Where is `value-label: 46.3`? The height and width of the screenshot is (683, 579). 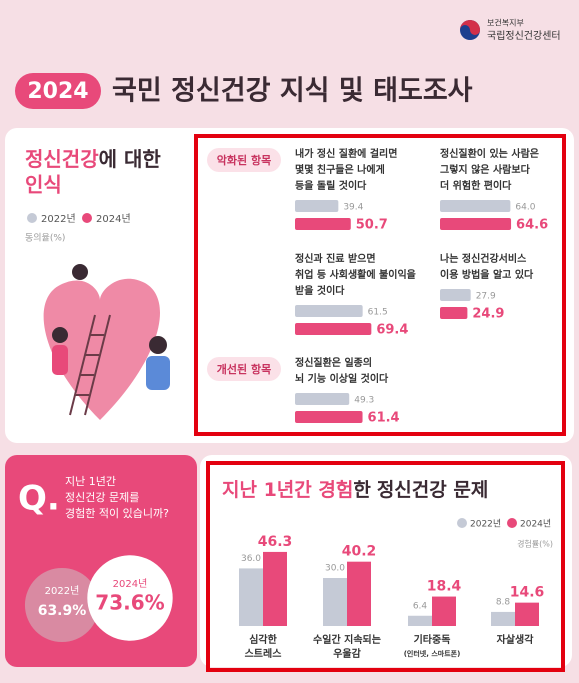
value-label: 46.3 is located at coordinates (275, 542).